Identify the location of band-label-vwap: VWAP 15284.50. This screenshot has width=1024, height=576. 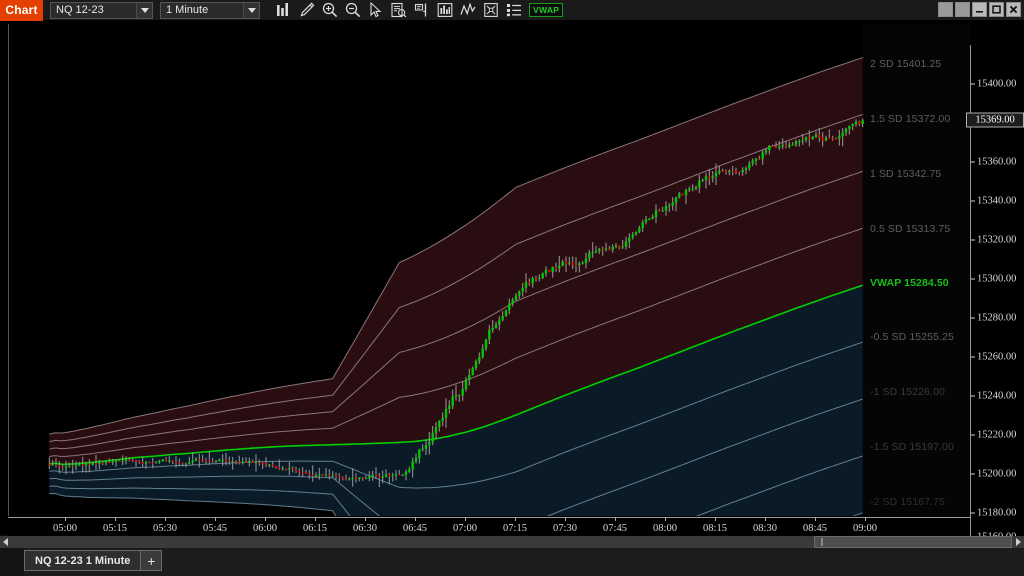
(909, 283).